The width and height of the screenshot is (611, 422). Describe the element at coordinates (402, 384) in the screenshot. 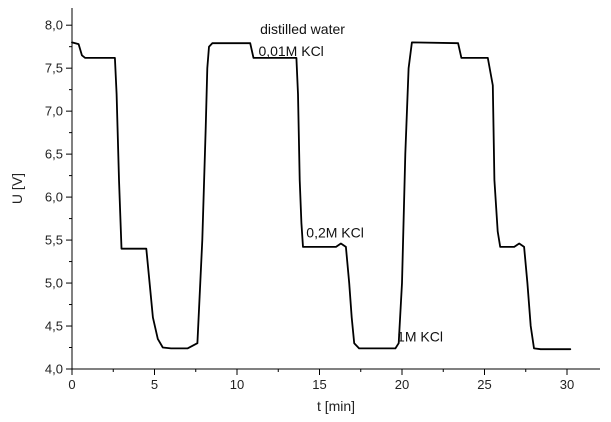

I see `x-tick-label: 20` at that location.